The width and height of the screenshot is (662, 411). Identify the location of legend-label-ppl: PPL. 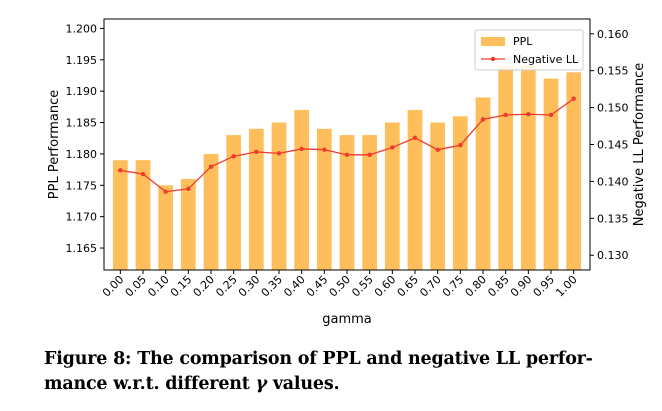
(523, 41).